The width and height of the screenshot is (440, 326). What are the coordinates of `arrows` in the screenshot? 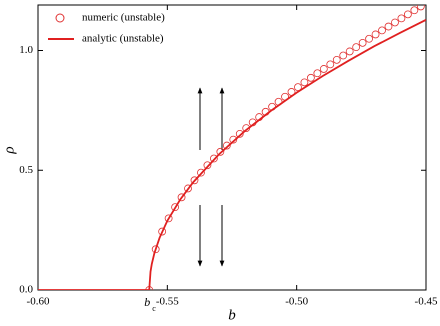 It's located at (211, 177).